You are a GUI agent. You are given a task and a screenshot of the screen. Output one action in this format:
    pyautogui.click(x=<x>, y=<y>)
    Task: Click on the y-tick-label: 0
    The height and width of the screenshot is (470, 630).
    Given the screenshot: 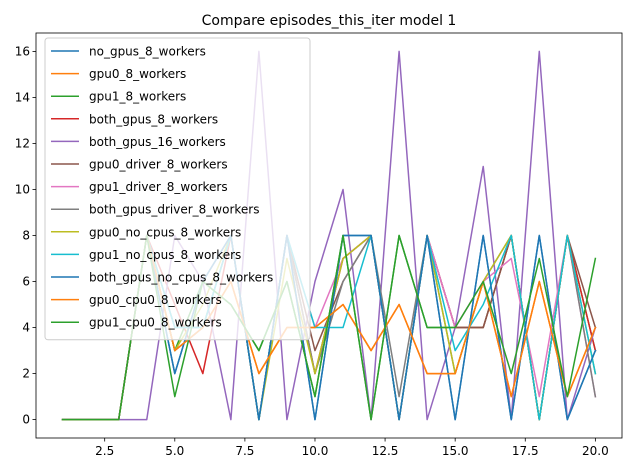 What is the action you would take?
    pyautogui.click(x=26, y=420)
    